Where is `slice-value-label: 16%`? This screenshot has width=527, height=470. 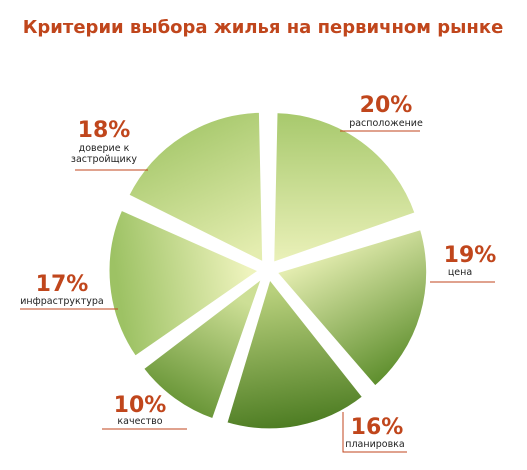
slice-value-label: 16% is located at coordinates (377, 427).